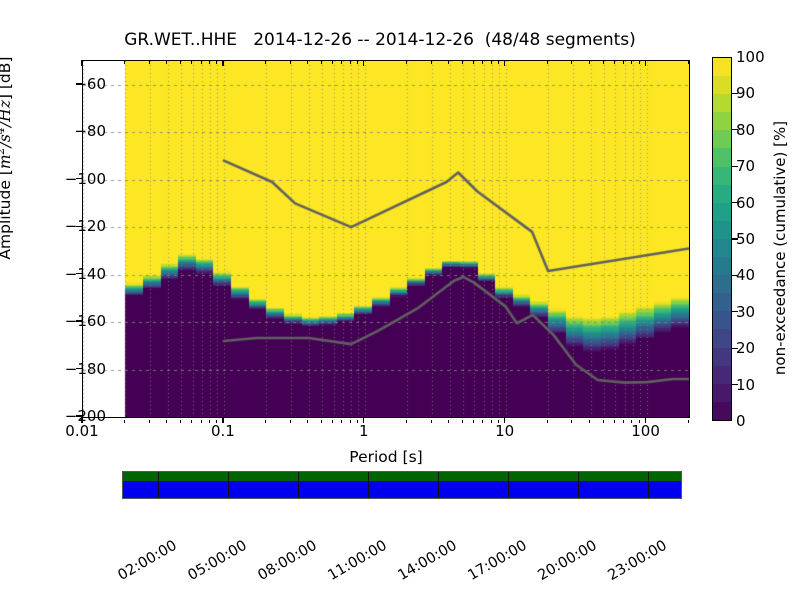 This screenshot has height=600, width=800. What do you see at coordinates (7, 134) in the screenshot?
I see `y-axis-label-units: m2/s4/Hz` at bounding box center [7, 134].